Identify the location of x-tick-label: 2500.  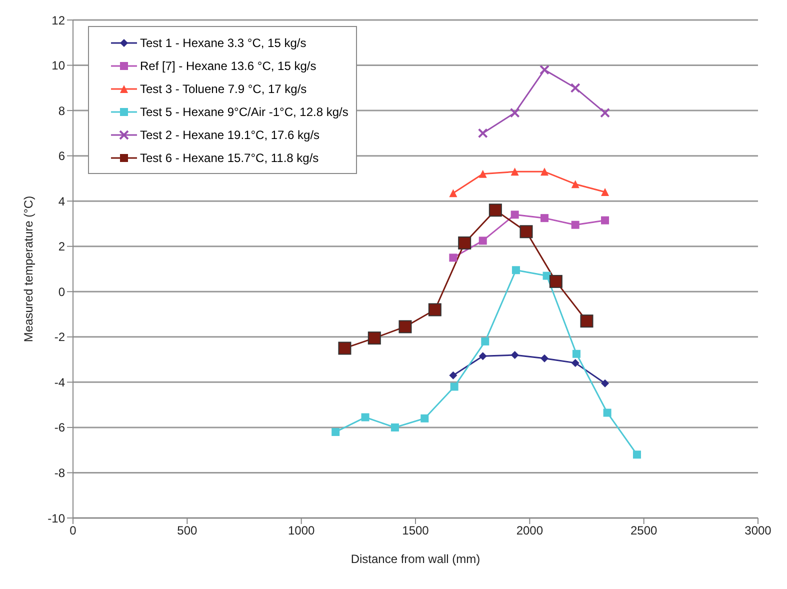
(644, 531).